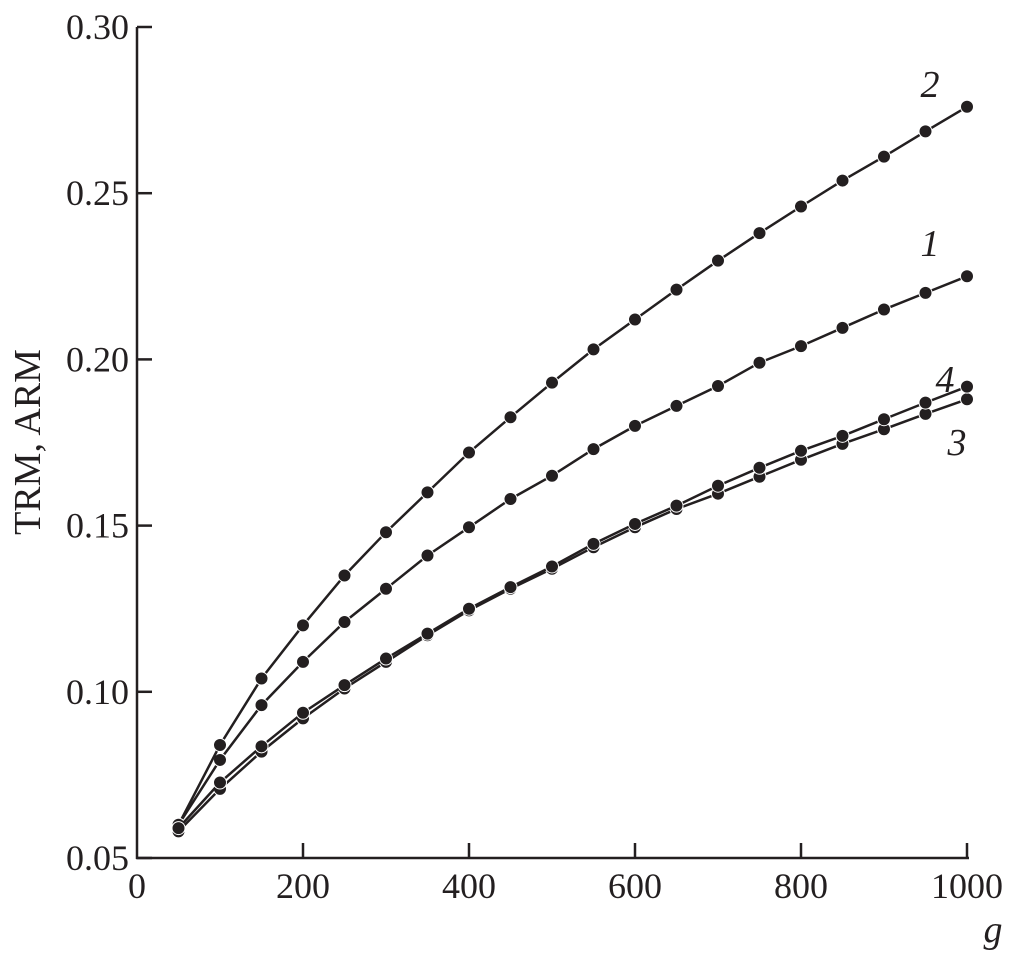  I want to click on y-tick-label: 0.30, so click(97, 27).